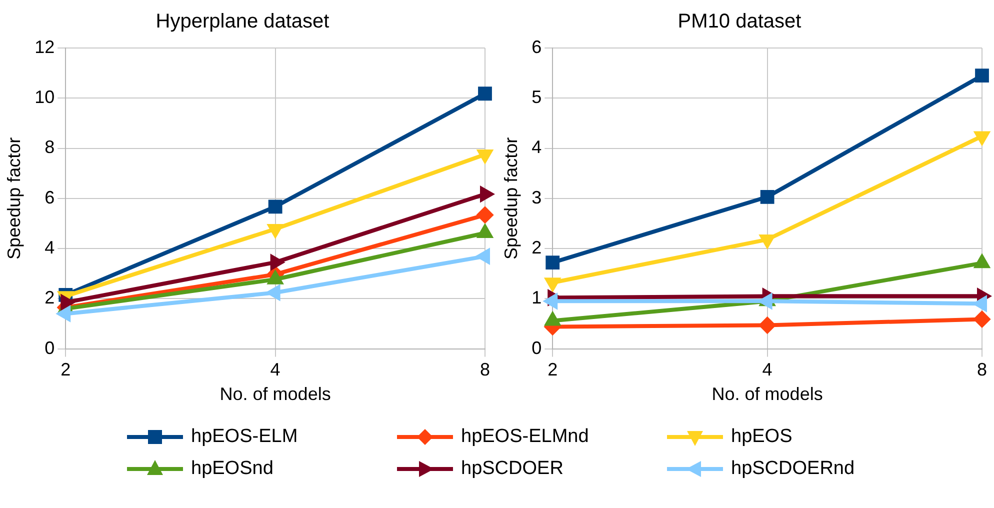 This screenshot has width=994, height=508. I want to click on y-tick-label: 5, so click(537, 97).